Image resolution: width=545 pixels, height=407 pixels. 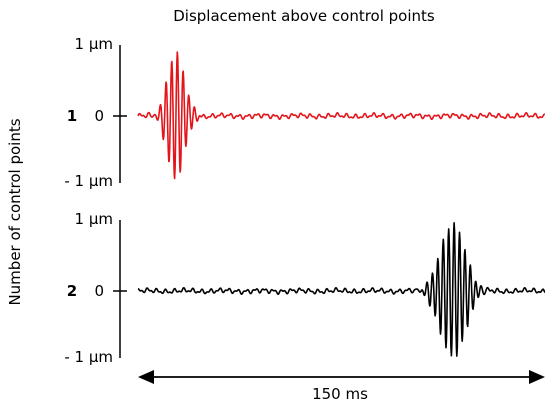 I want to click on arrow-head-right, so click(x=537, y=377).